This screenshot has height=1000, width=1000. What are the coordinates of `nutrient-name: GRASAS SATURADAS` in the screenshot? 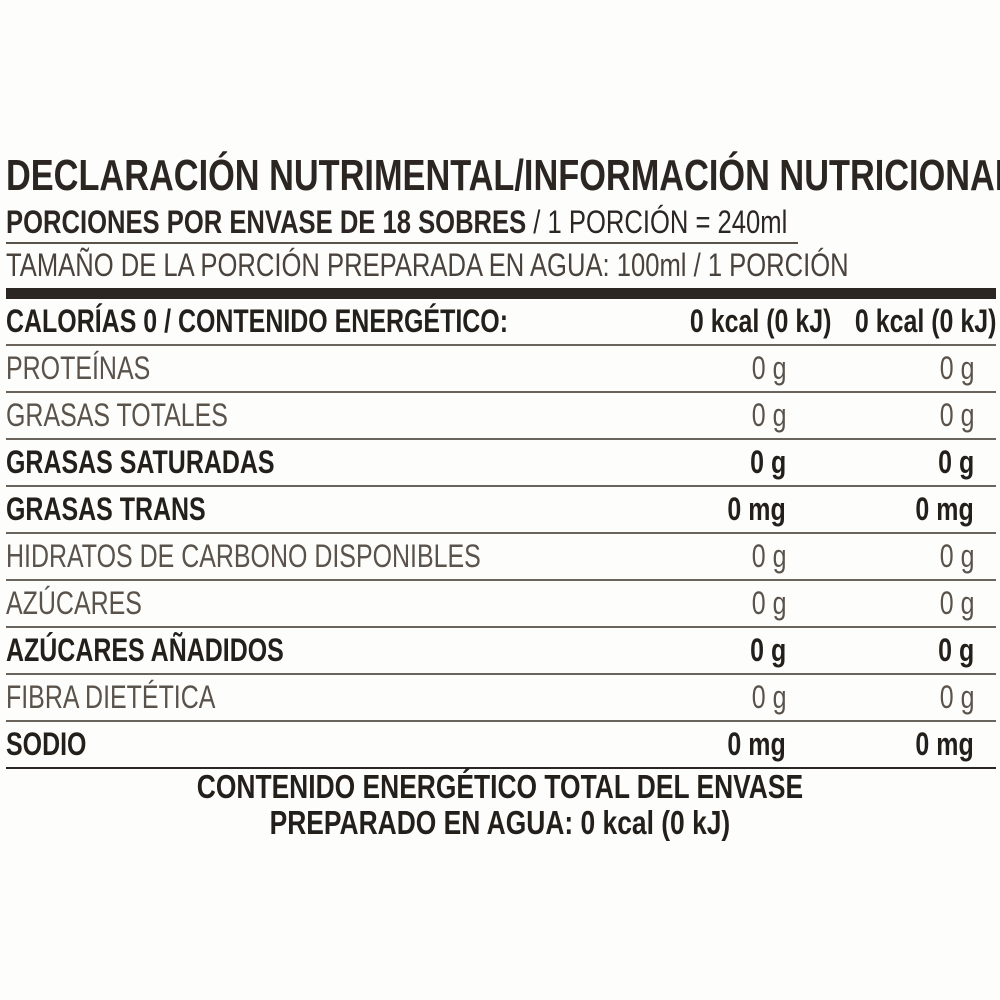 It's located at (140, 462).